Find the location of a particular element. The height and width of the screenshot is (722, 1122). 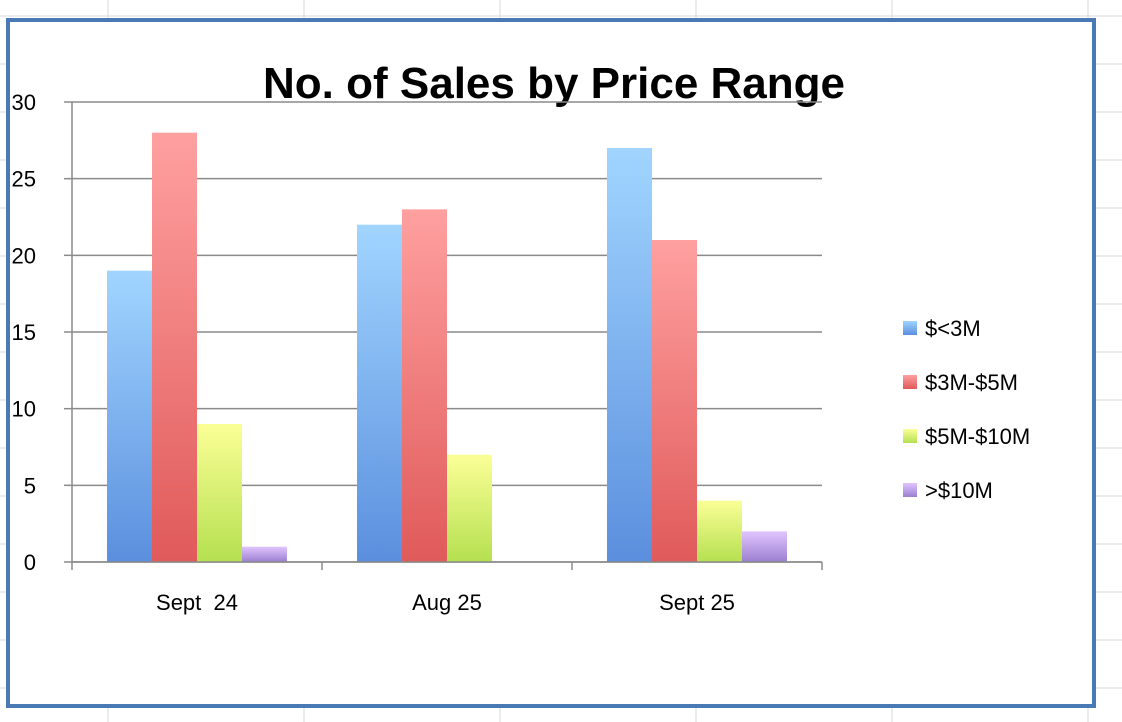

y-tick-label: 30 is located at coordinates (24, 102).